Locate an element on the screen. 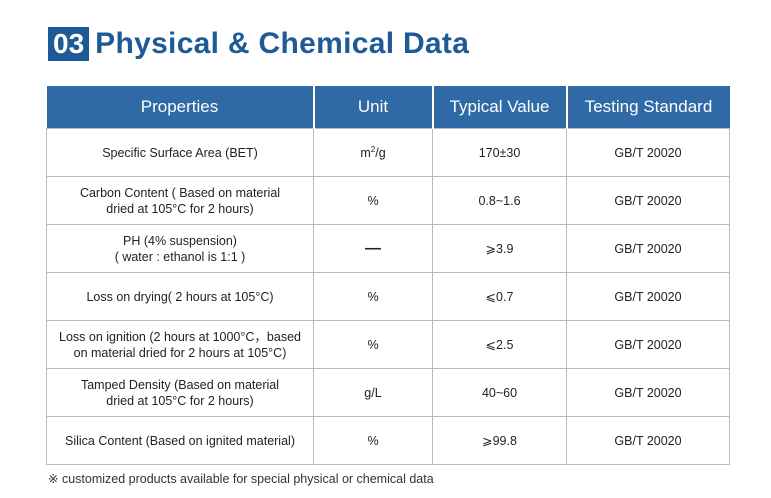 Image resolution: width=771 pixels, height=498 pixels. property-cell: Specific Surface Area (BET) is located at coordinates (180, 152).